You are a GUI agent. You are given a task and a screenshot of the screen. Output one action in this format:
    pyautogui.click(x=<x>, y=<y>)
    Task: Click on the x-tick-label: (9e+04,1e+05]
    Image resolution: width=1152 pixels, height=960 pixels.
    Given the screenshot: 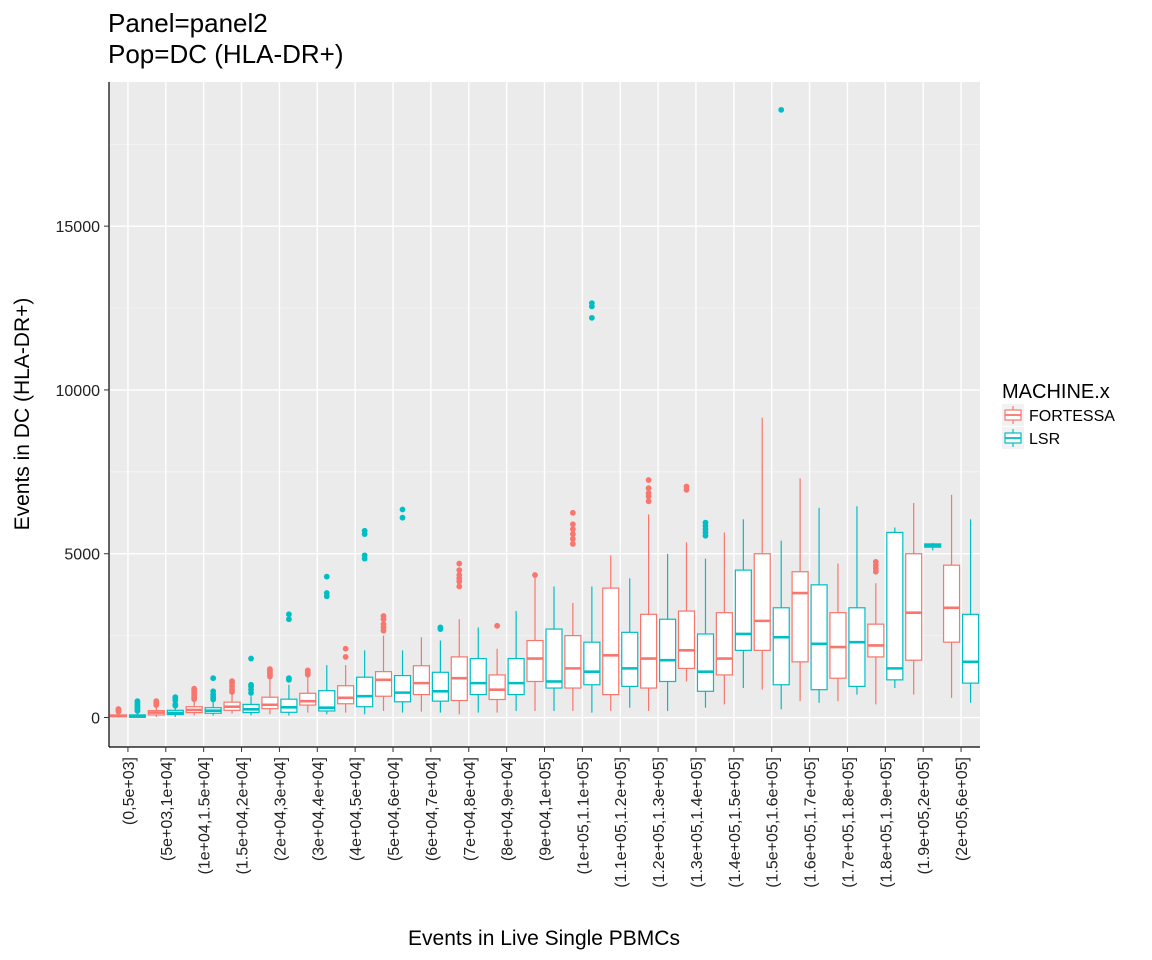 What is the action you would take?
    pyautogui.click(x=546, y=809)
    